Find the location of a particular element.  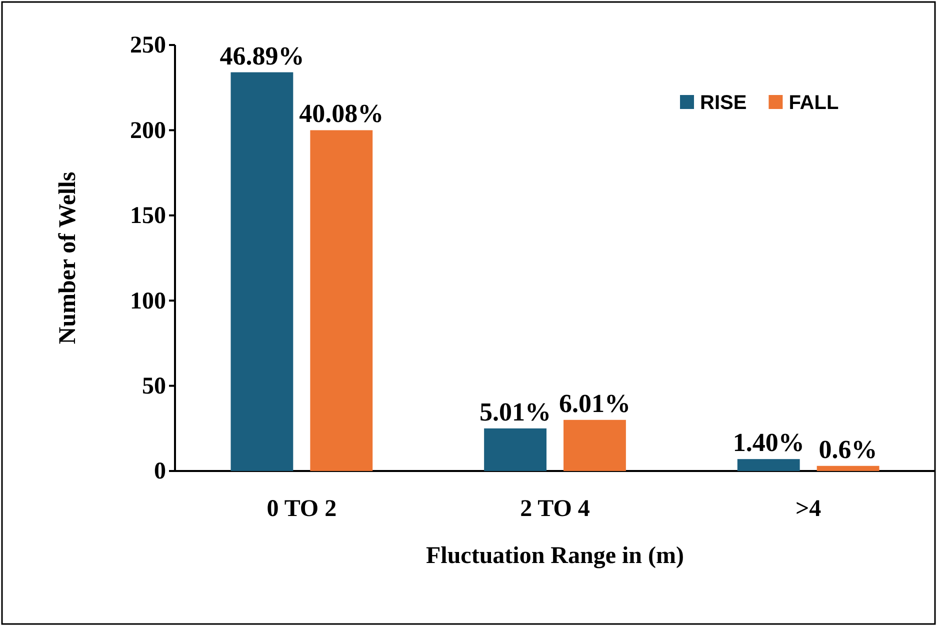

y-tick-label: 100 is located at coordinates (148, 301).